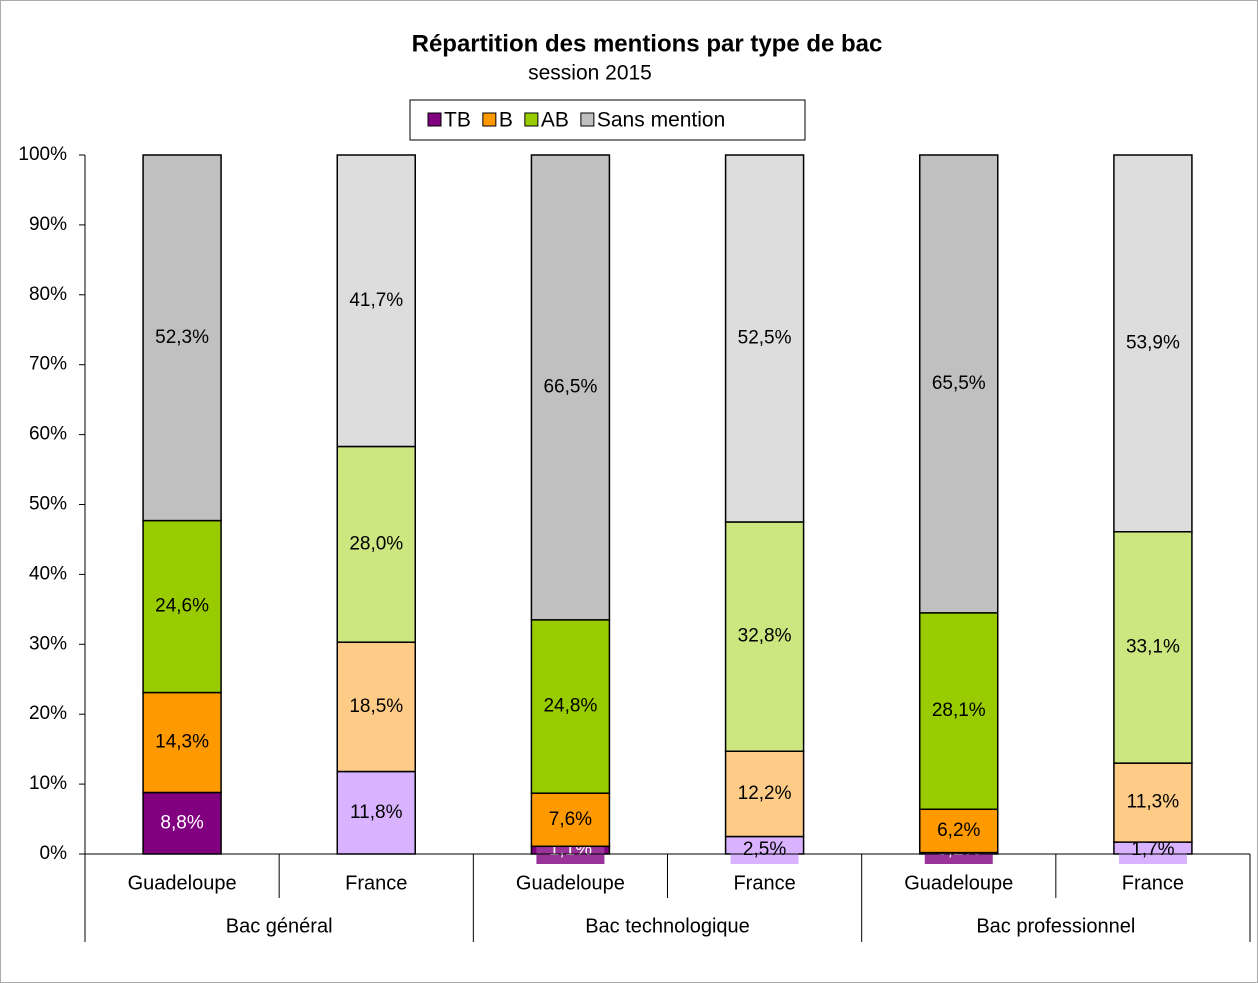 The height and width of the screenshot is (983, 1258). Describe the element at coordinates (48, 434) in the screenshot. I see `y-tick-label: 60%` at that location.